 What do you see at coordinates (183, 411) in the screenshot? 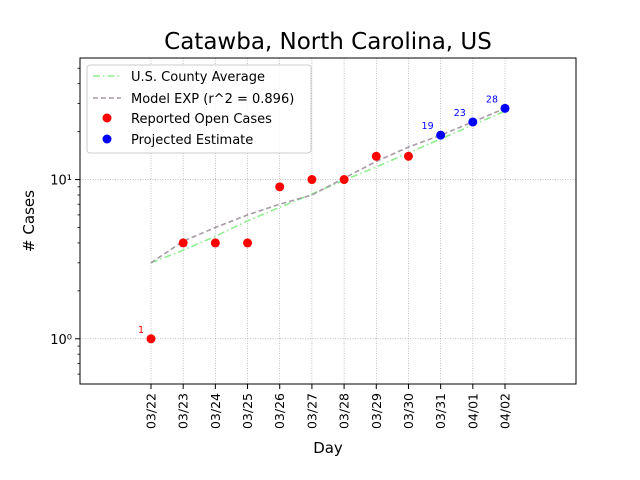
I see `x-tick-label: 03/23` at bounding box center [183, 411].